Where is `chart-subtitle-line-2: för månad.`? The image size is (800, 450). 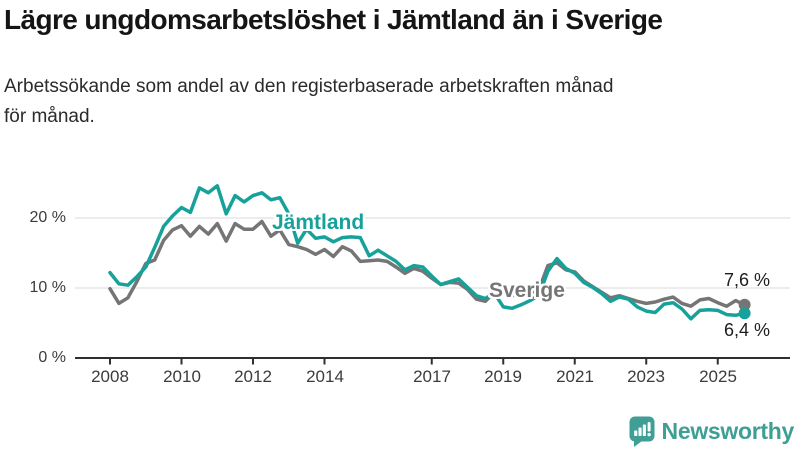
chart-subtitle-line-2: för månad. is located at coordinates (49, 116).